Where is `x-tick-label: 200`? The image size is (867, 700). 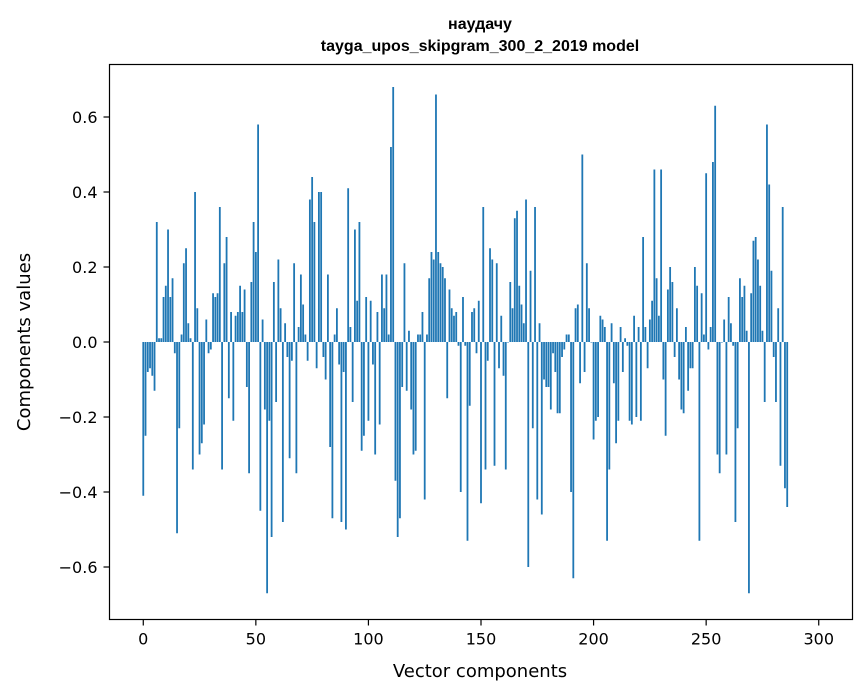 x-tick-label: 200 is located at coordinates (593, 639).